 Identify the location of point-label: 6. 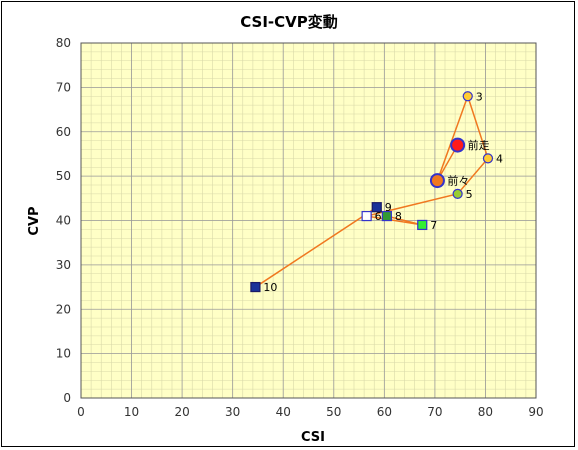
(378, 216).